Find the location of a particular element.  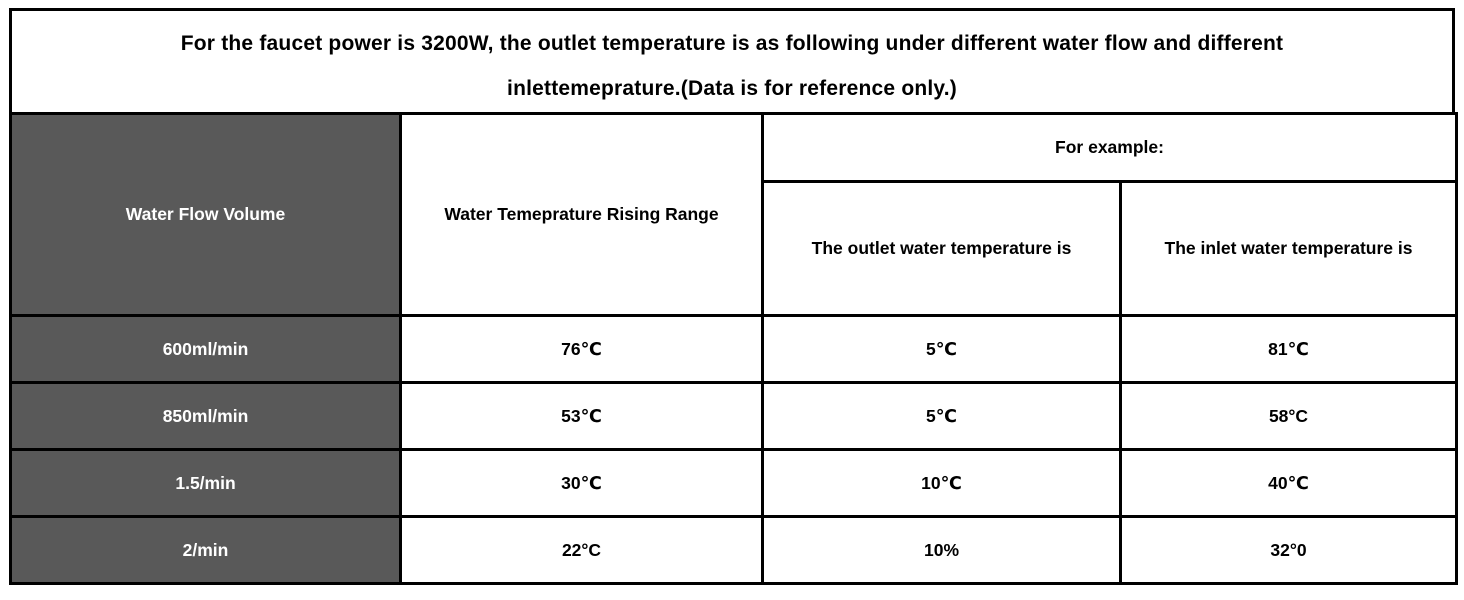

inlet-cell: 58°C is located at coordinates (1288, 416).